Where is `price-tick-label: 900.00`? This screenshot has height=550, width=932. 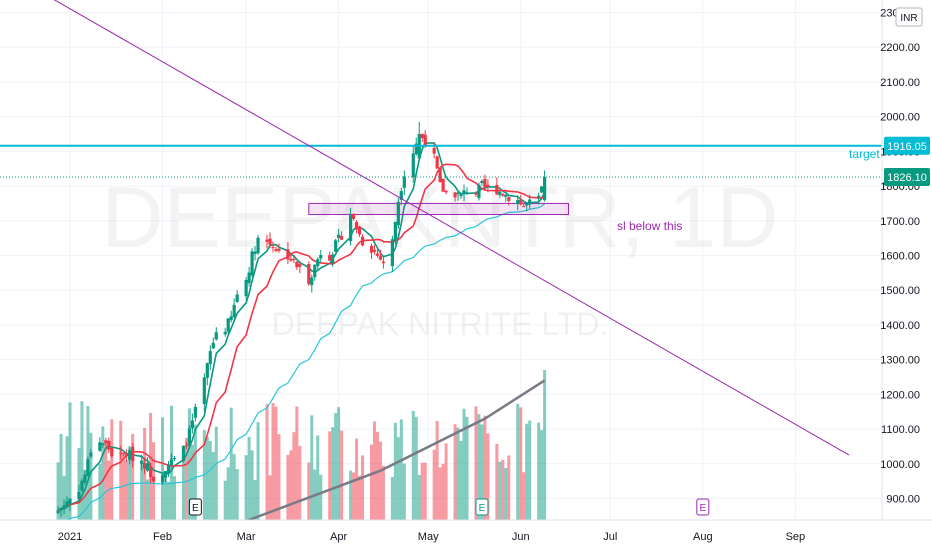 price-tick-label: 900.00 is located at coordinates (903, 499).